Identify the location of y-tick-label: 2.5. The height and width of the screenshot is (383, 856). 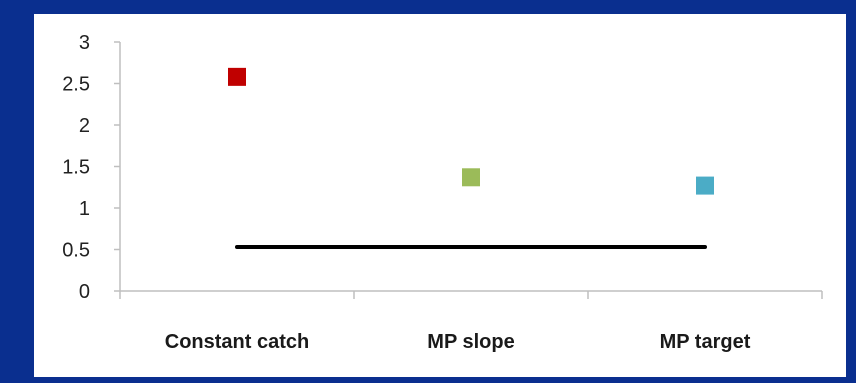
(76, 85).